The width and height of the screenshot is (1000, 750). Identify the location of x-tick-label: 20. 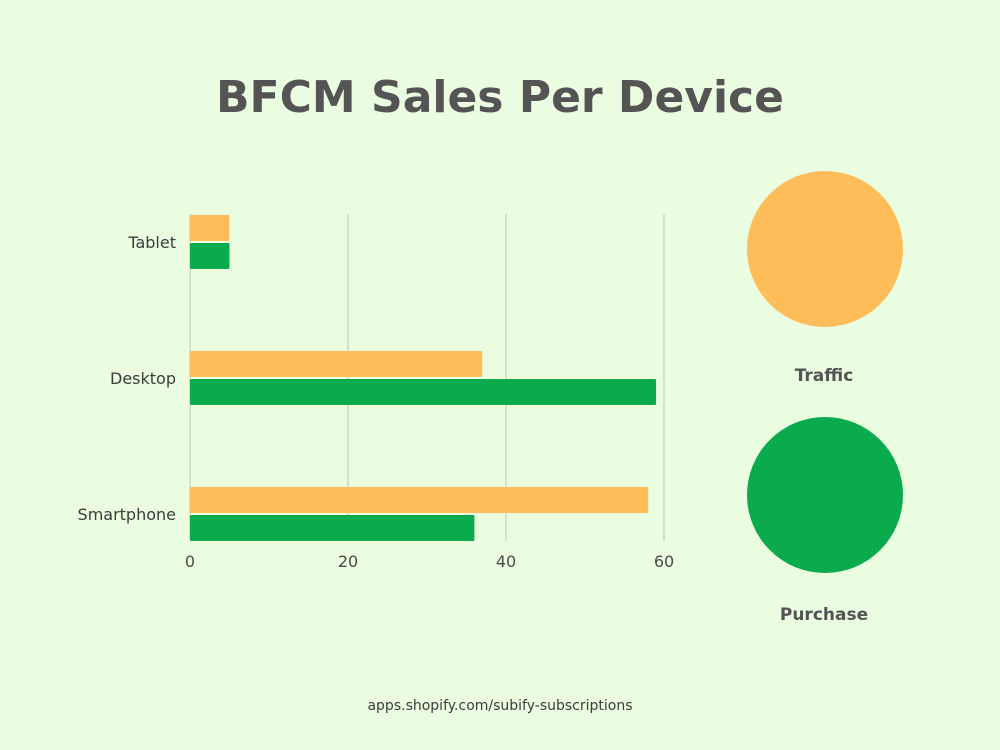
(348, 561).